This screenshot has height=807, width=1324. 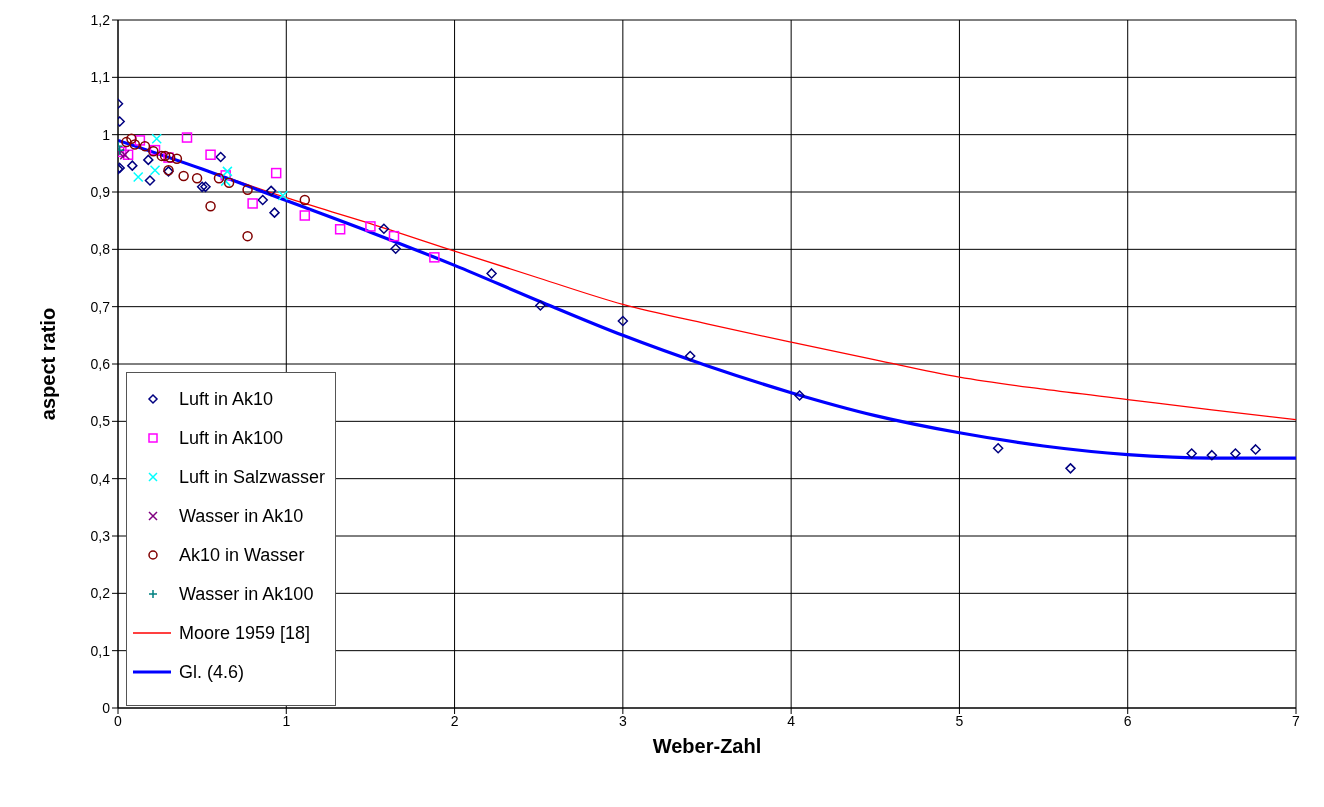 I want to click on y-tick-label: 0,2, so click(x=100, y=593).